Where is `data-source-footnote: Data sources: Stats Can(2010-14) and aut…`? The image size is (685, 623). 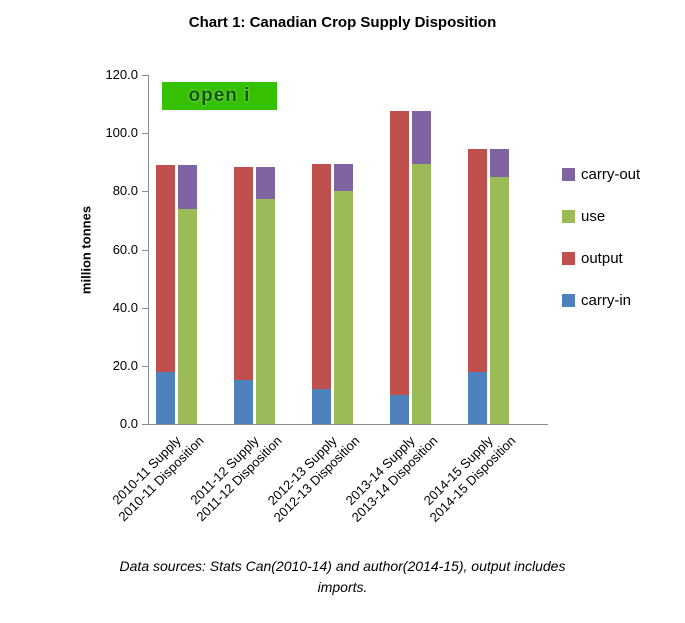 data-source-footnote: Data sources: Stats Can(2010-14) and aut… is located at coordinates (342, 576).